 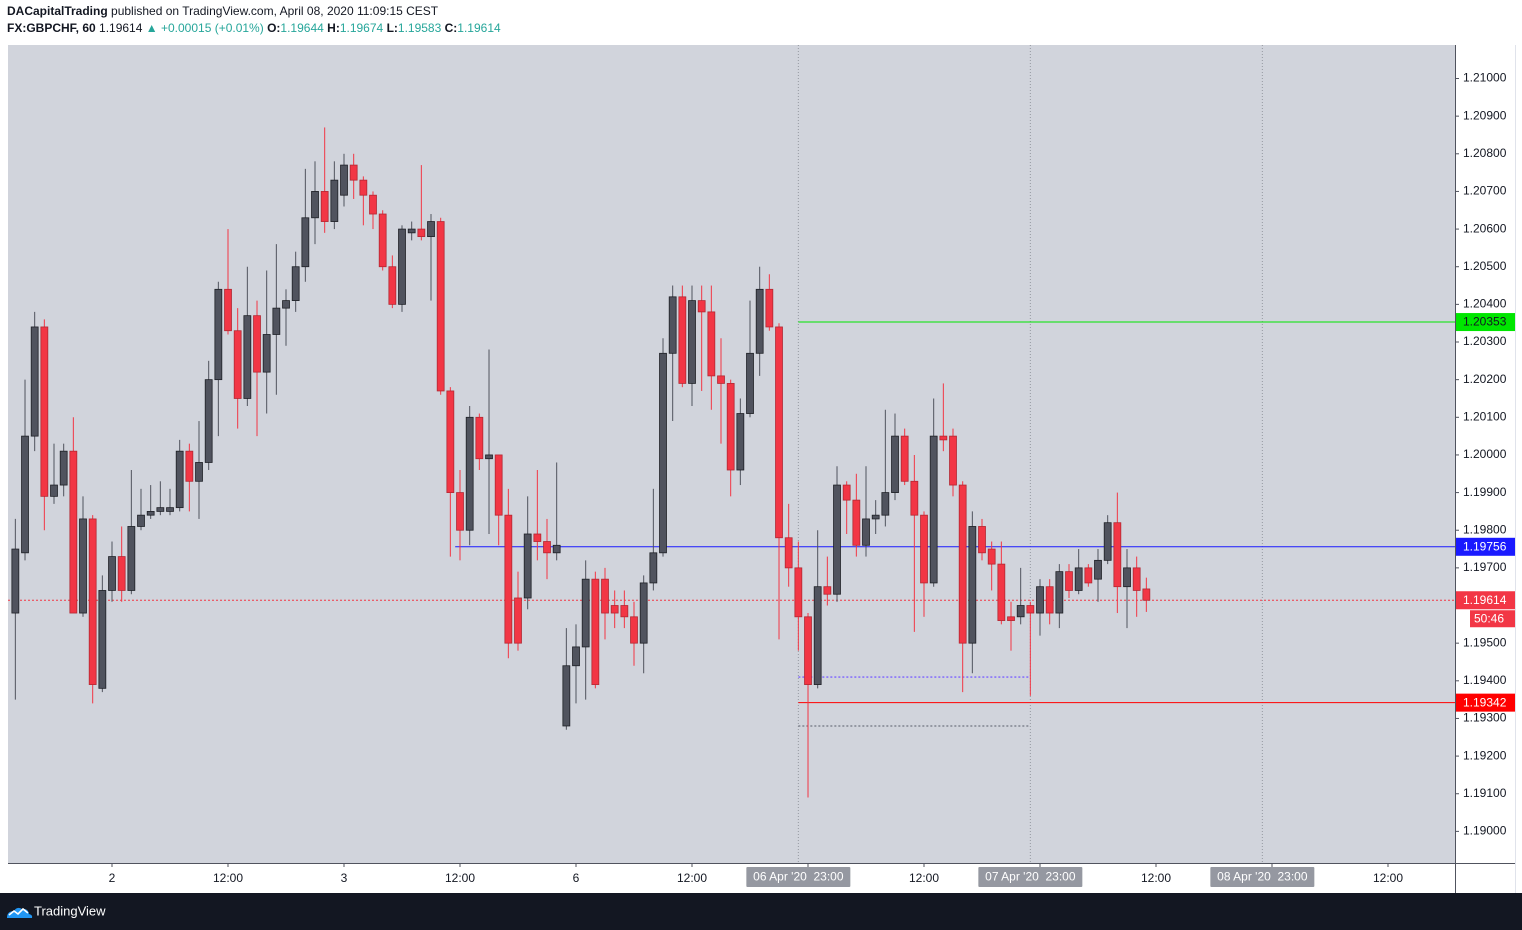 I want to click on countdown-label: 50:46, so click(x=1489, y=618).